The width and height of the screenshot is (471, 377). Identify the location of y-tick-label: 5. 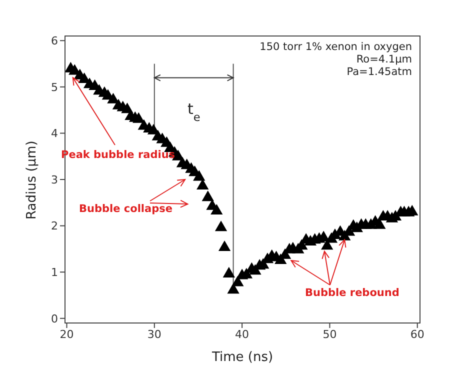
(54, 87).